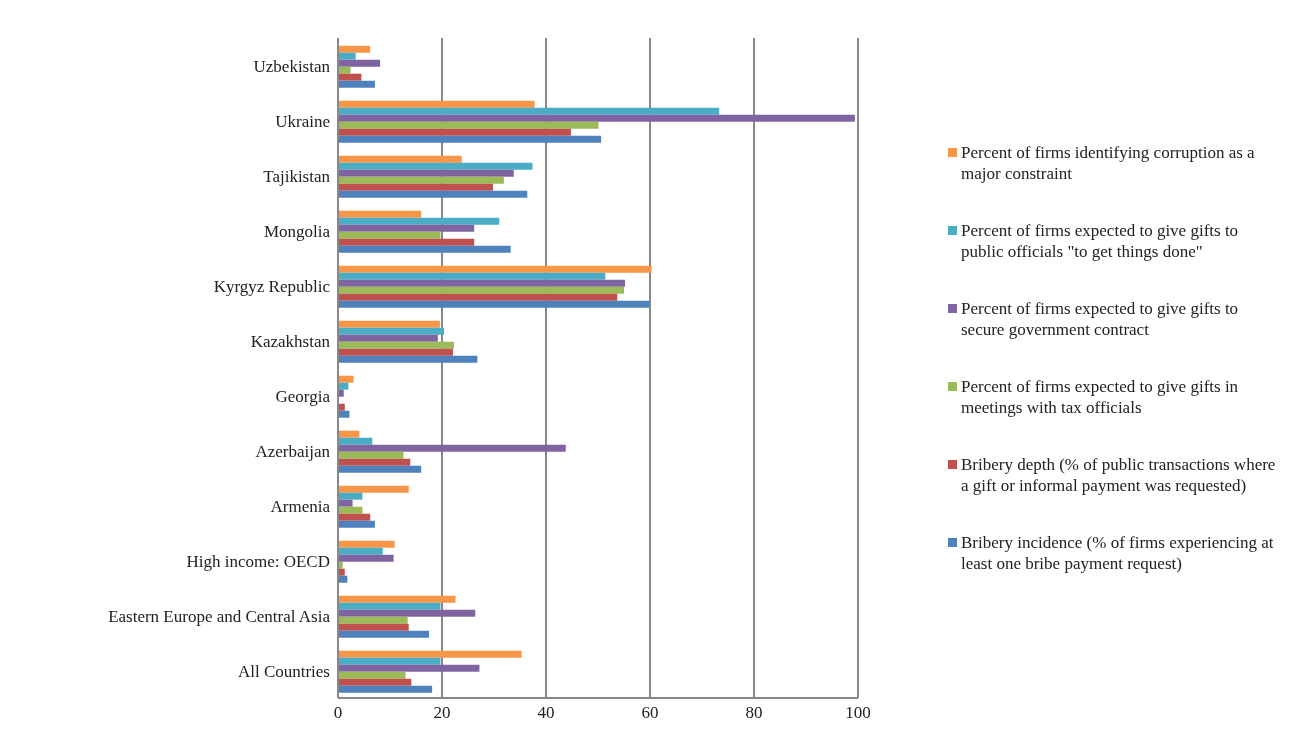 The image size is (1295, 749). I want to click on legend-label: Percent of firms expected to give gifts to secure government contract, so click(1100, 318).